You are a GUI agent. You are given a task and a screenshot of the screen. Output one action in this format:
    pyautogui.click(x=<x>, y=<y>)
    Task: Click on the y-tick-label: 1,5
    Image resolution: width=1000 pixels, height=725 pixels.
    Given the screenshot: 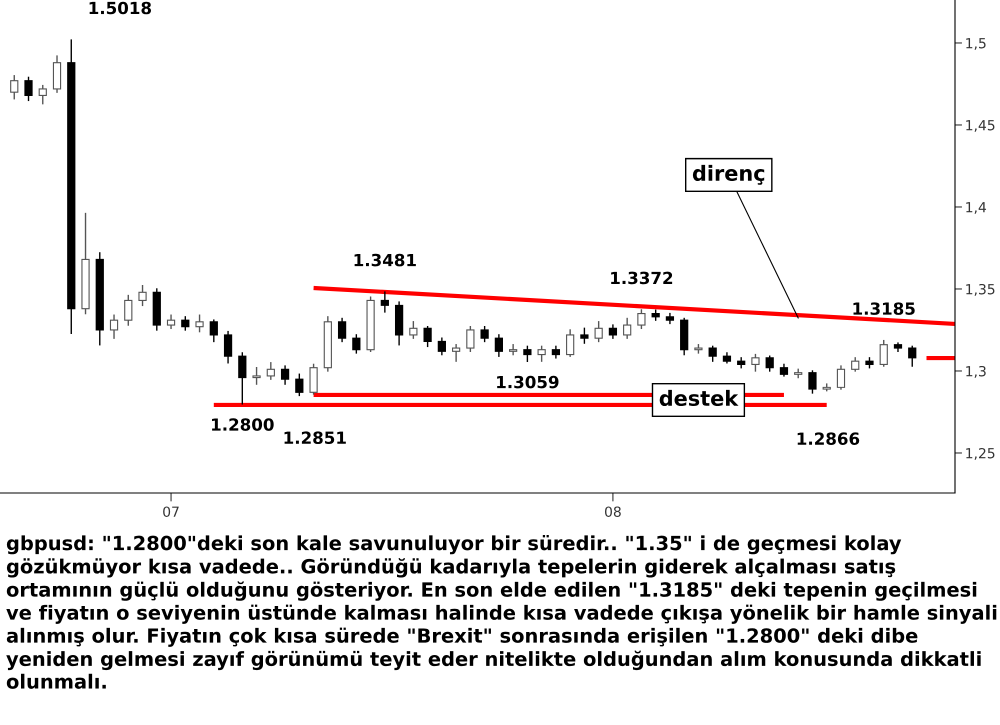 What is the action you would take?
    pyautogui.click(x=976, y=44)
    